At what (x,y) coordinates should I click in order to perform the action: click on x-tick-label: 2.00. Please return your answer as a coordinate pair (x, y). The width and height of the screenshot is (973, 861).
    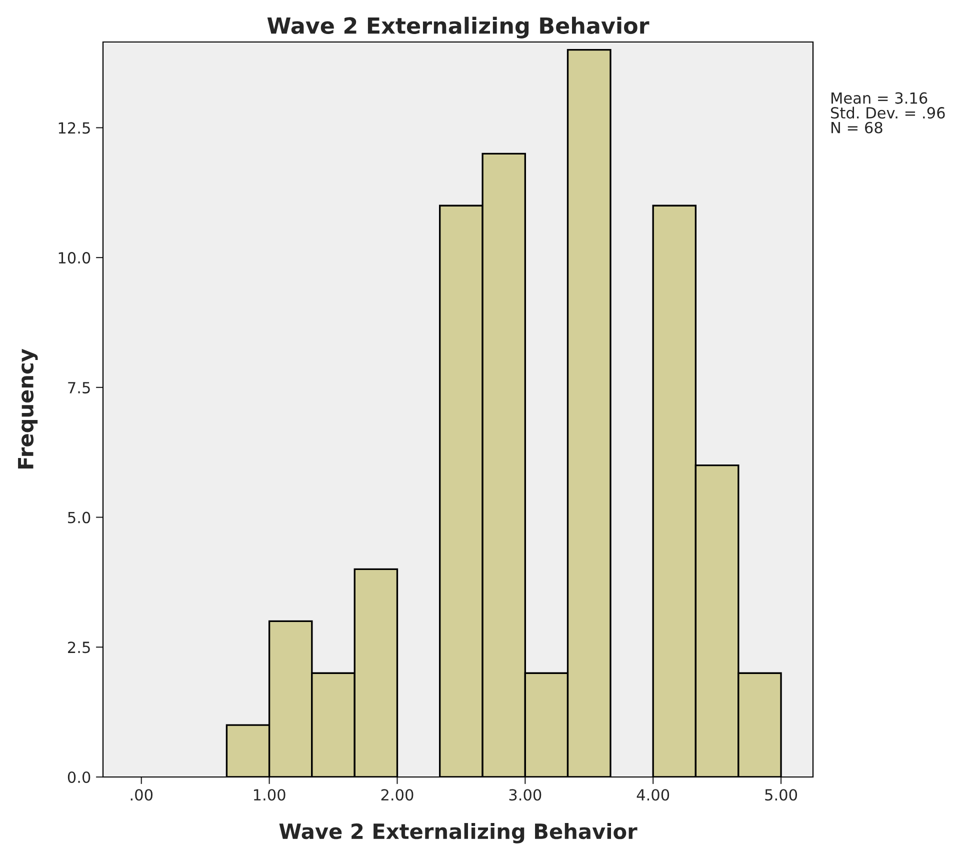
    Looking at the image, I should click on (397, 795).